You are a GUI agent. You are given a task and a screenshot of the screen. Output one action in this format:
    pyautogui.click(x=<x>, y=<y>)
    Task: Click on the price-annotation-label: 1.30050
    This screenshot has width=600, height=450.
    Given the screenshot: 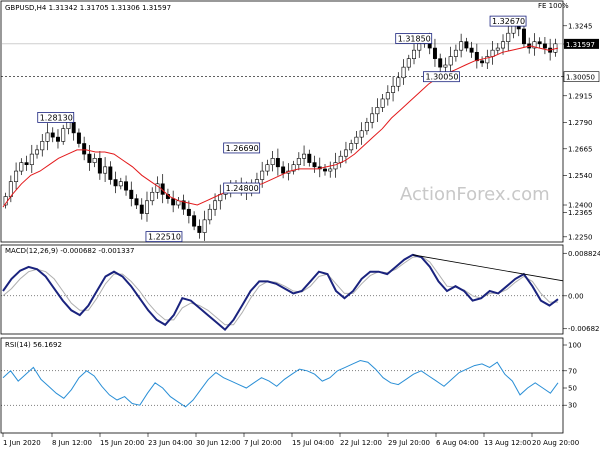 What is the action you would take?
    pyautogui.click(x=441, y=77)
    